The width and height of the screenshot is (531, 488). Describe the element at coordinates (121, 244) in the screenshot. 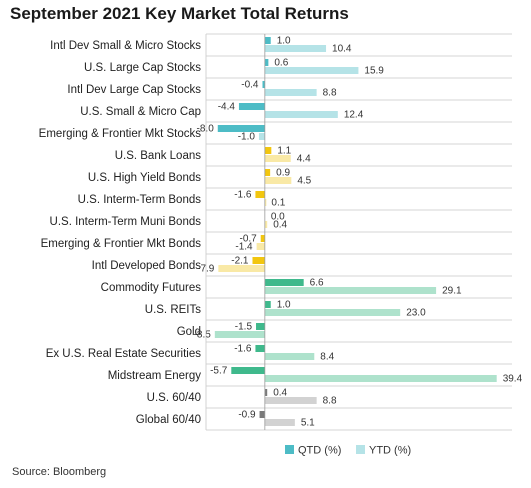

I see `category-label: Emerging & Frontier Mkt Bonds` at that location.